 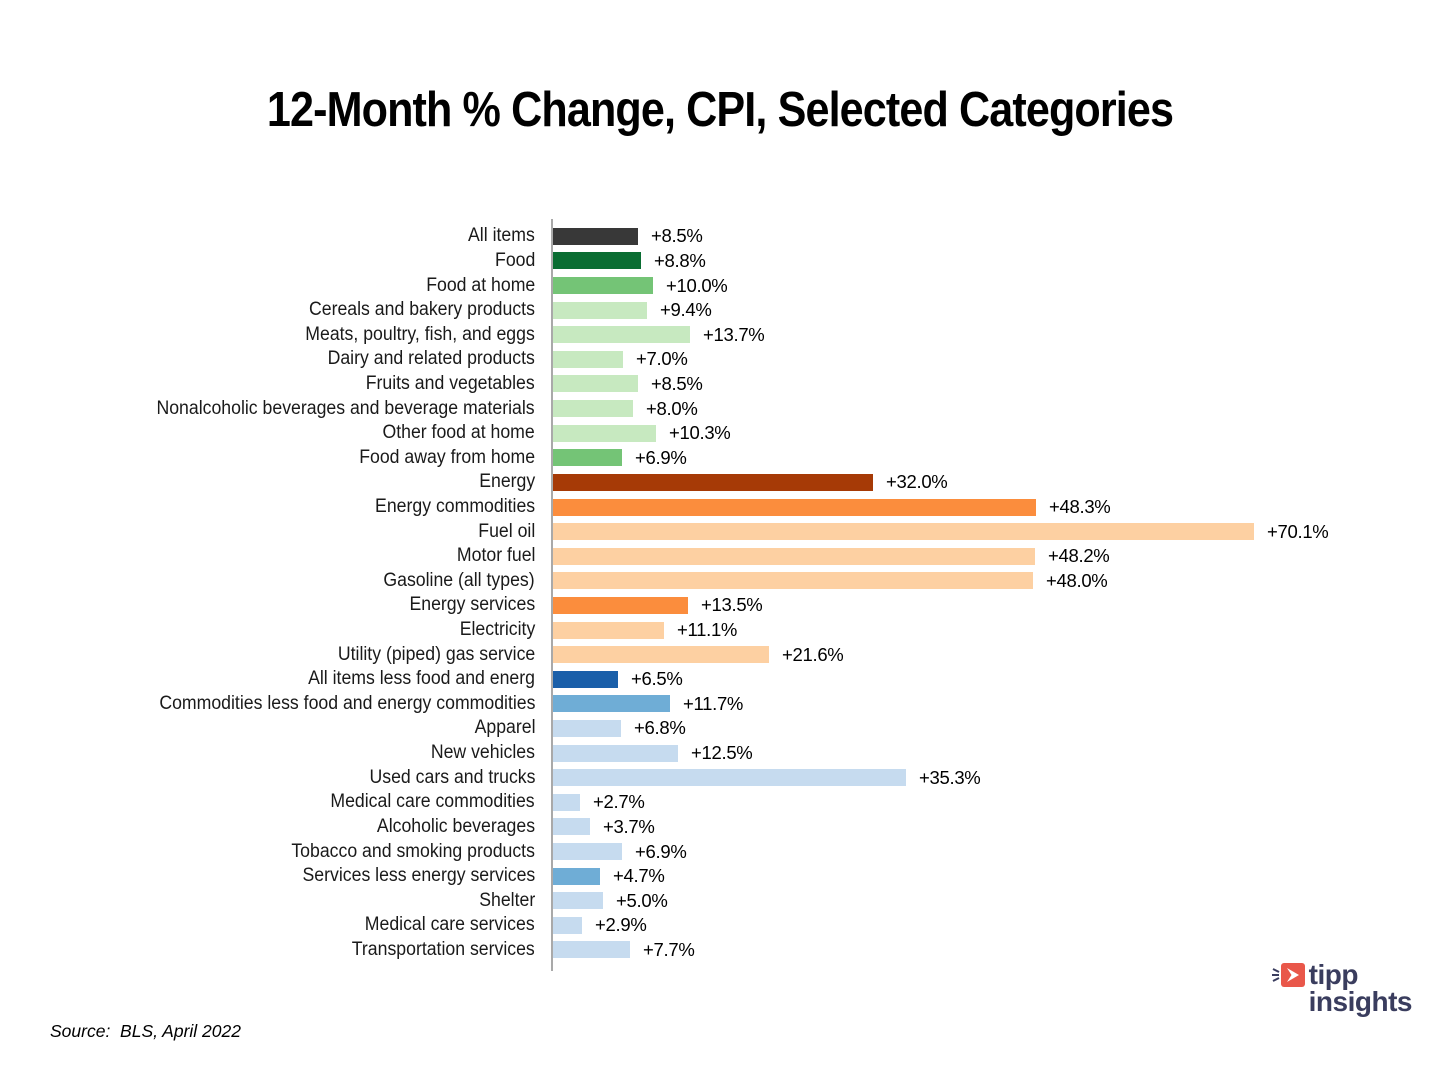 What do you see at coordinates (413, 851) in the screenshot?
I see `category-label: Tobacco and smoking products` at bounding box center [413, 851].